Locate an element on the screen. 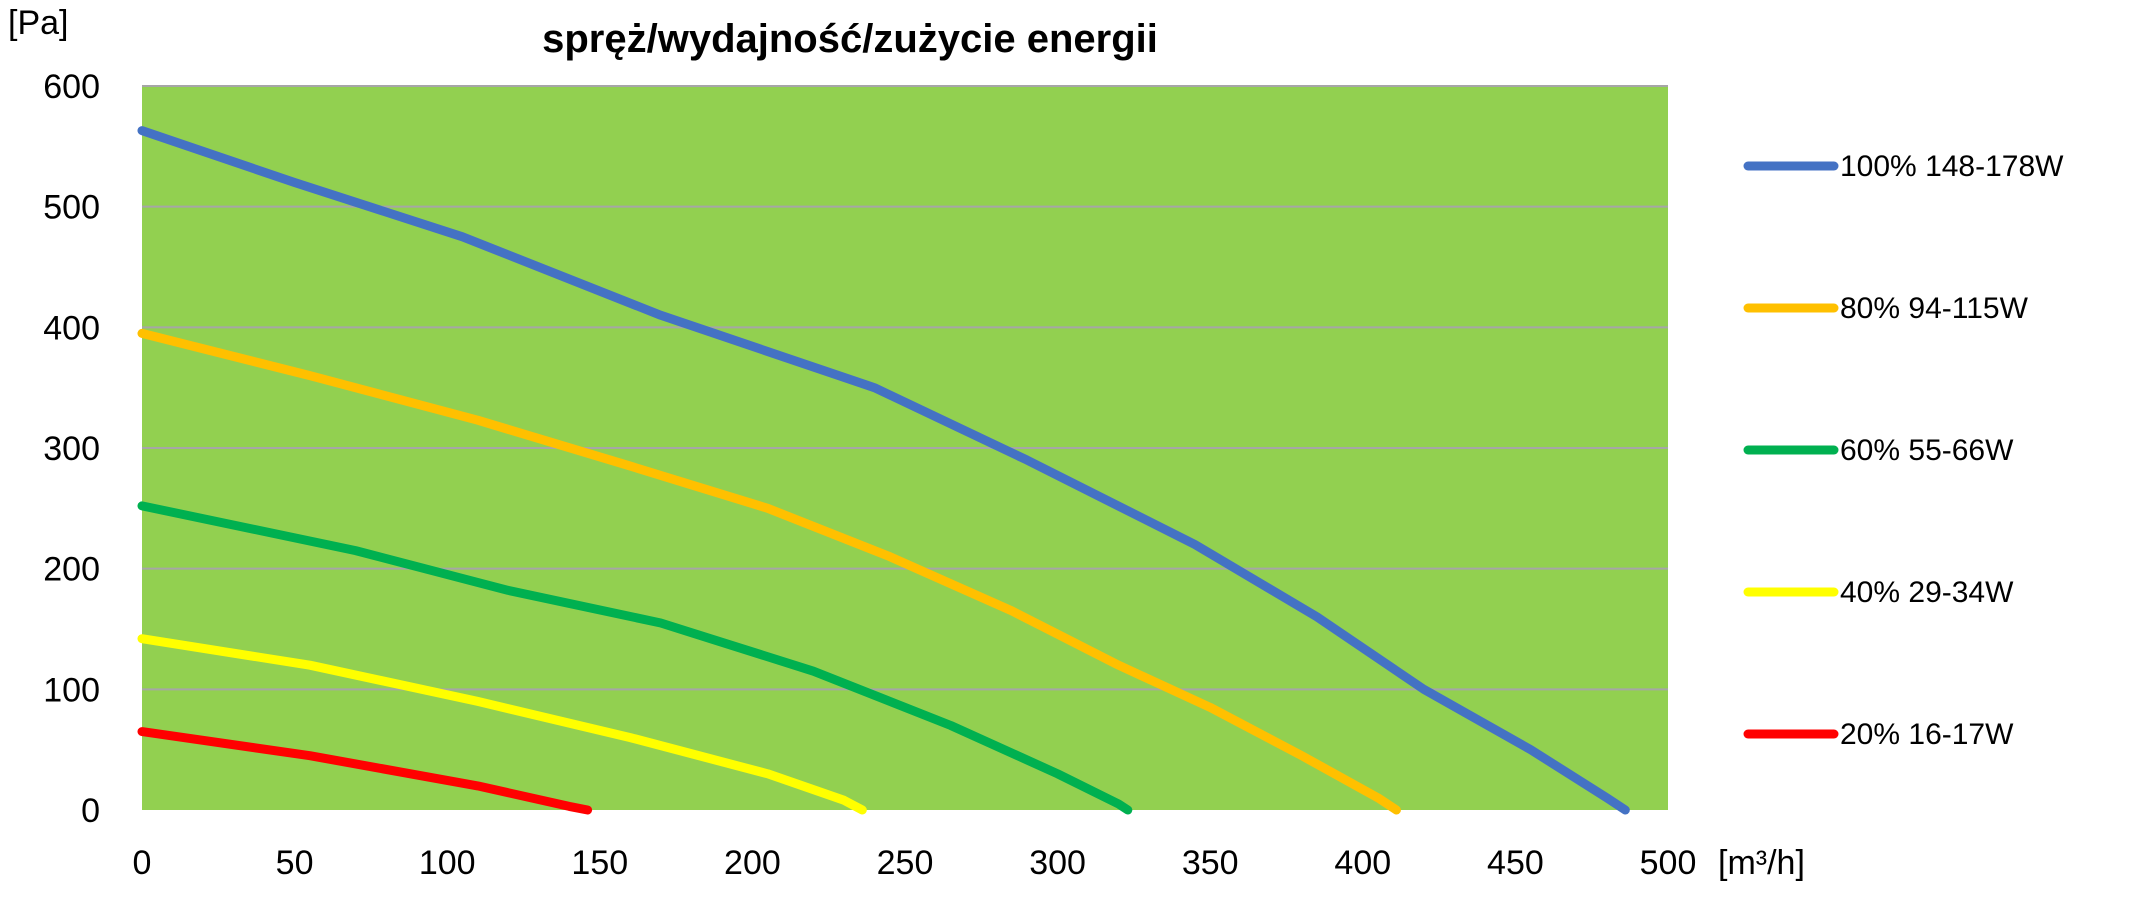  y-axis-ticks: 0 100 200 300 400 500 600 is located at coordinates (71, 449).